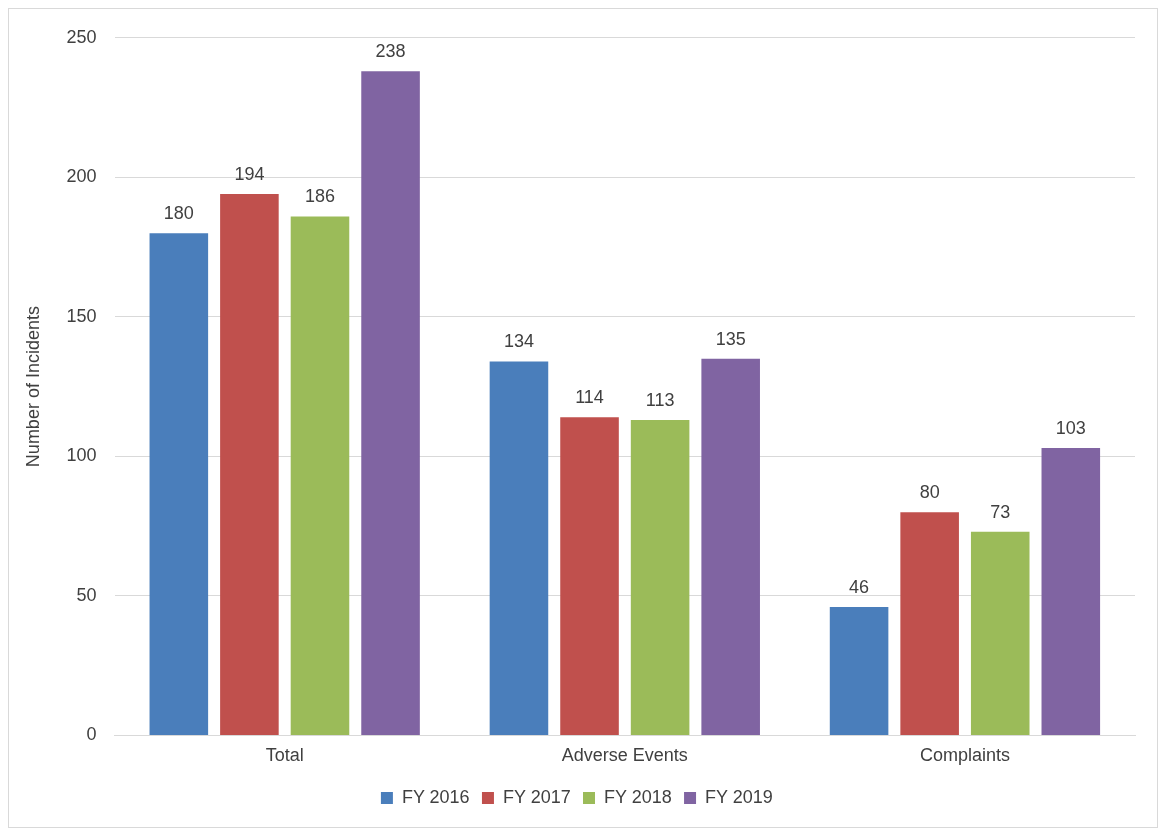 This screenshot has width=1165, height=836. What do you see at coordinates (518, 341) in the screenshot?
I see `data-label: 134` at bounding box center [518, 341].